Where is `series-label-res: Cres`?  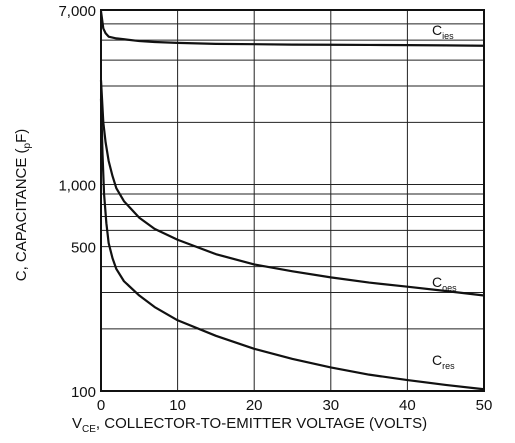
series-label-res: Cres is located at coordinates (443, 361).